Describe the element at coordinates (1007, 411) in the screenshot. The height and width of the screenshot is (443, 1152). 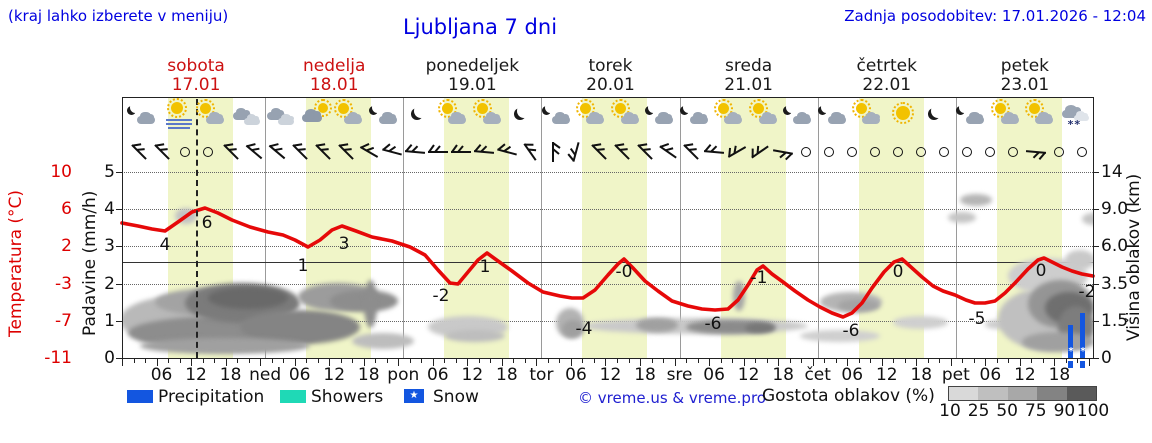
I see `cloud-density-scale-label: 50` at that location.